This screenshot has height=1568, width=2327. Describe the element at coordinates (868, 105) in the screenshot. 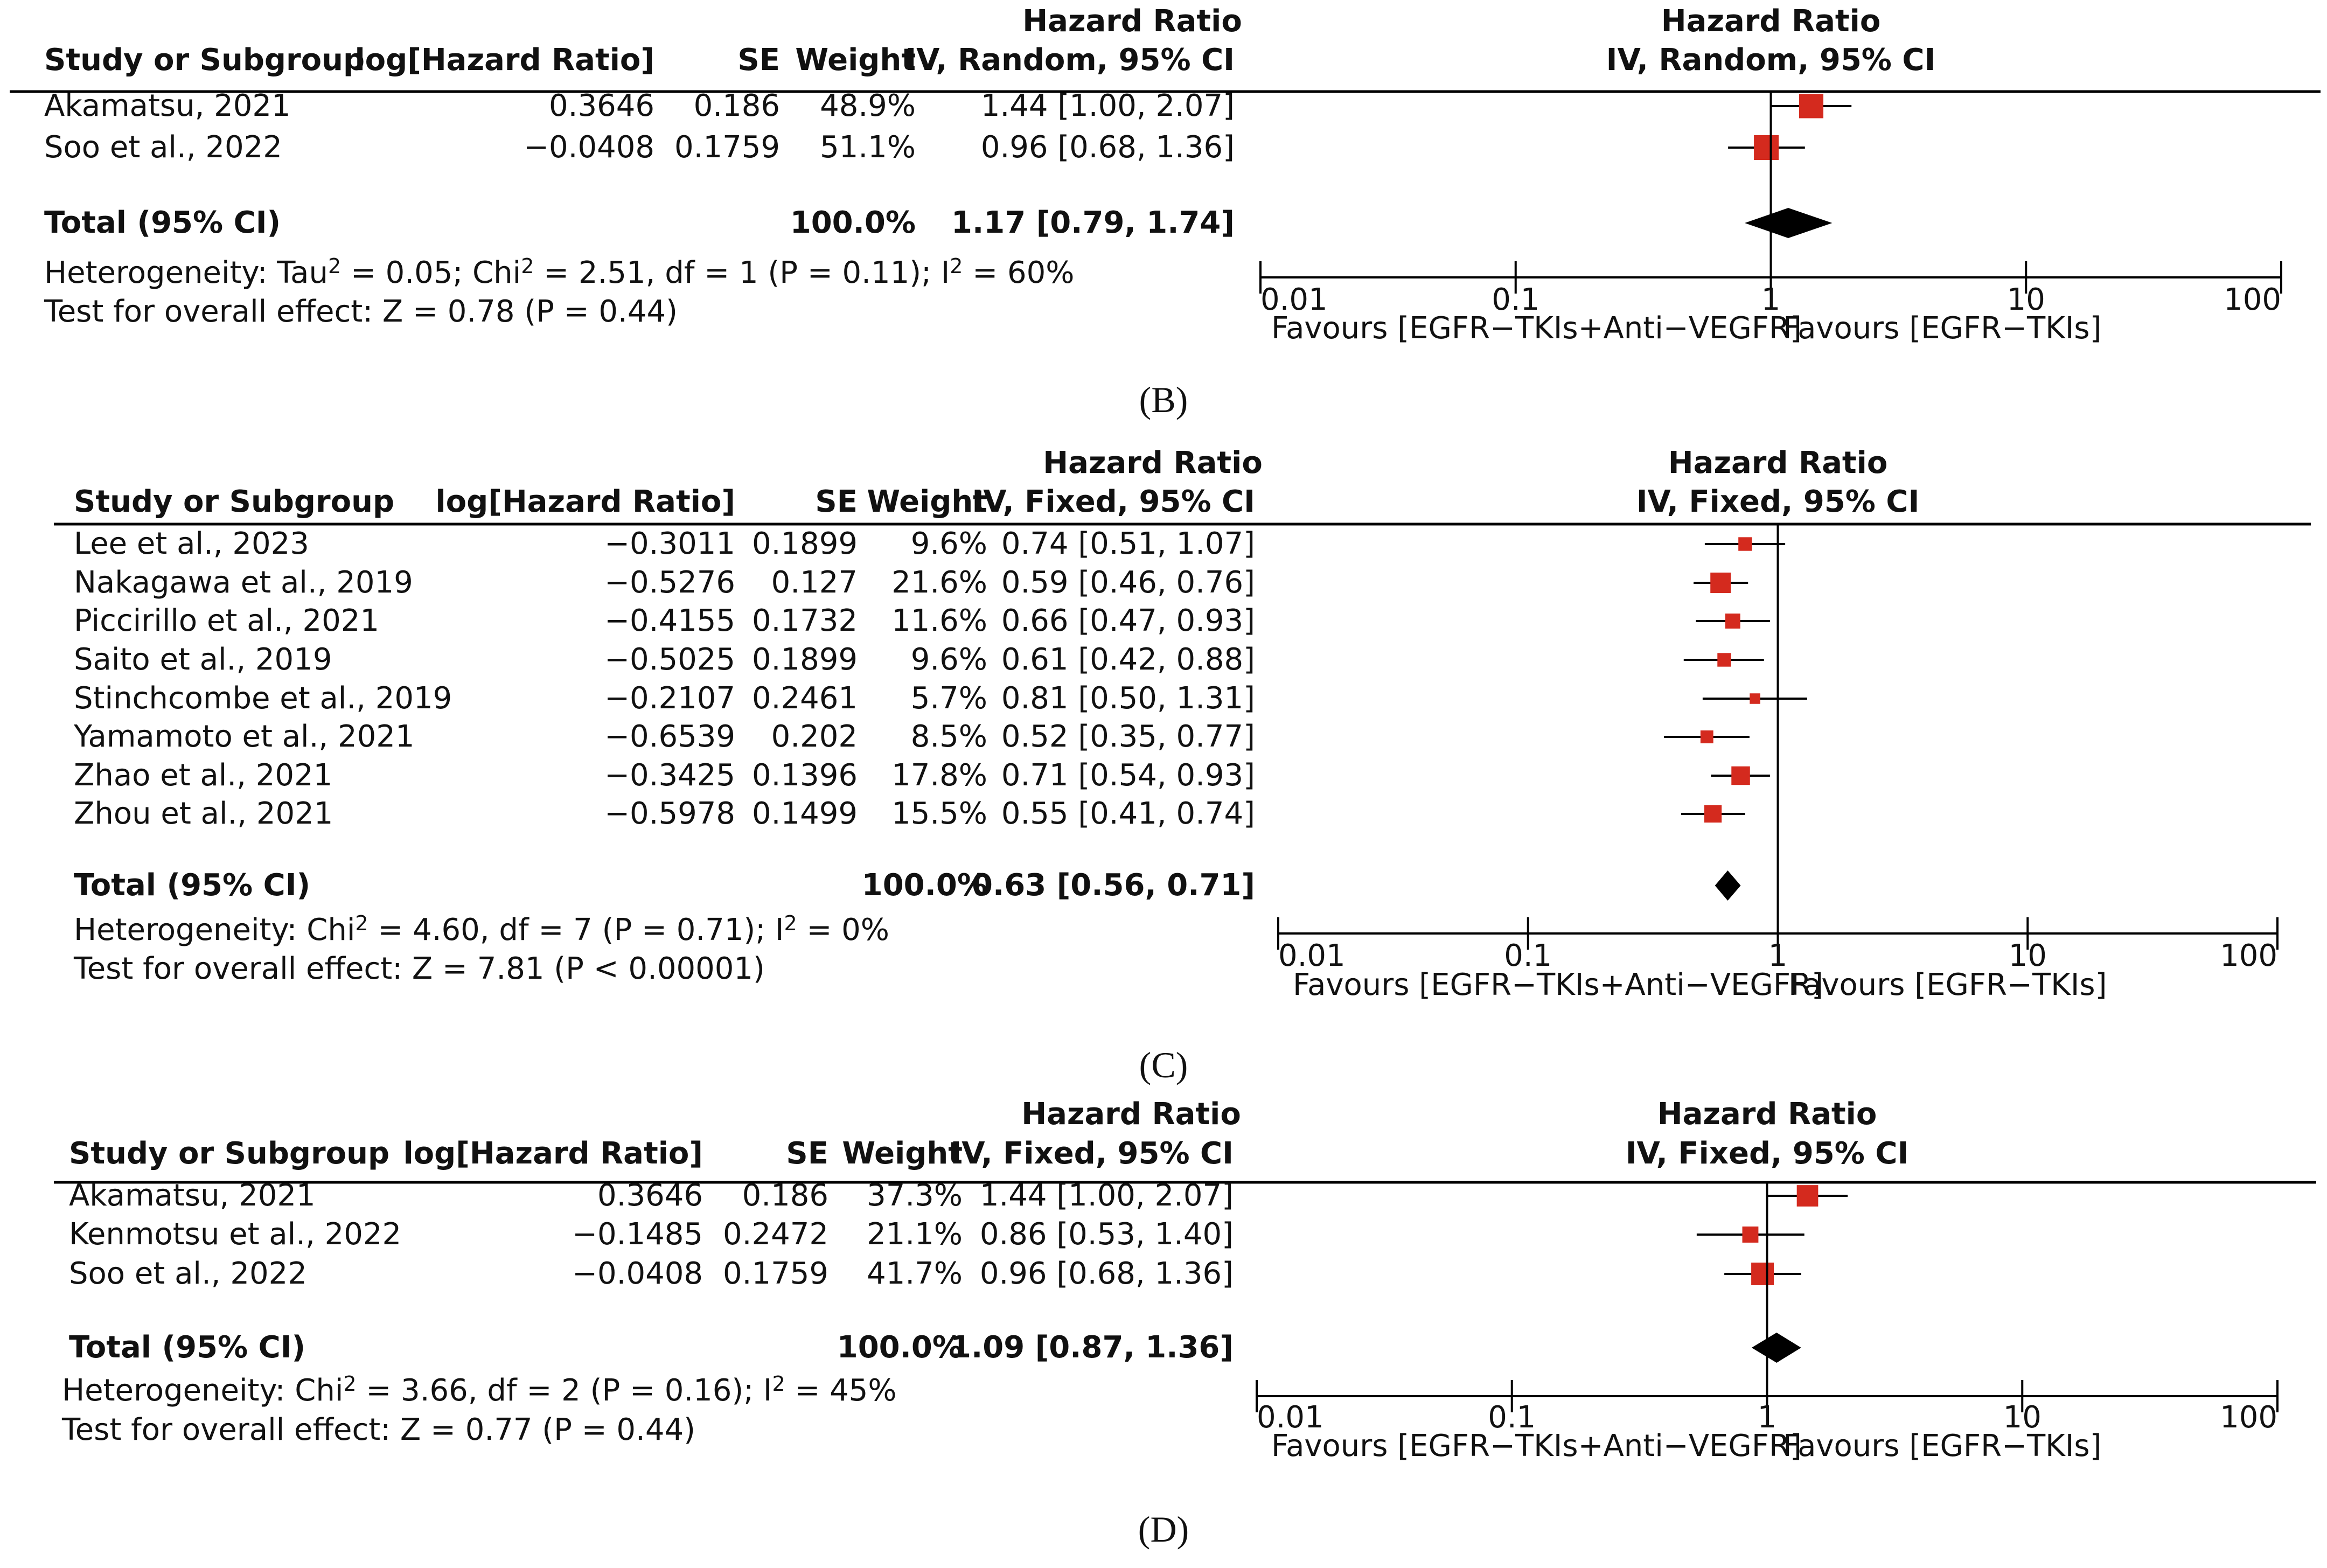

I see `weight-value: 48.9%` at that location.